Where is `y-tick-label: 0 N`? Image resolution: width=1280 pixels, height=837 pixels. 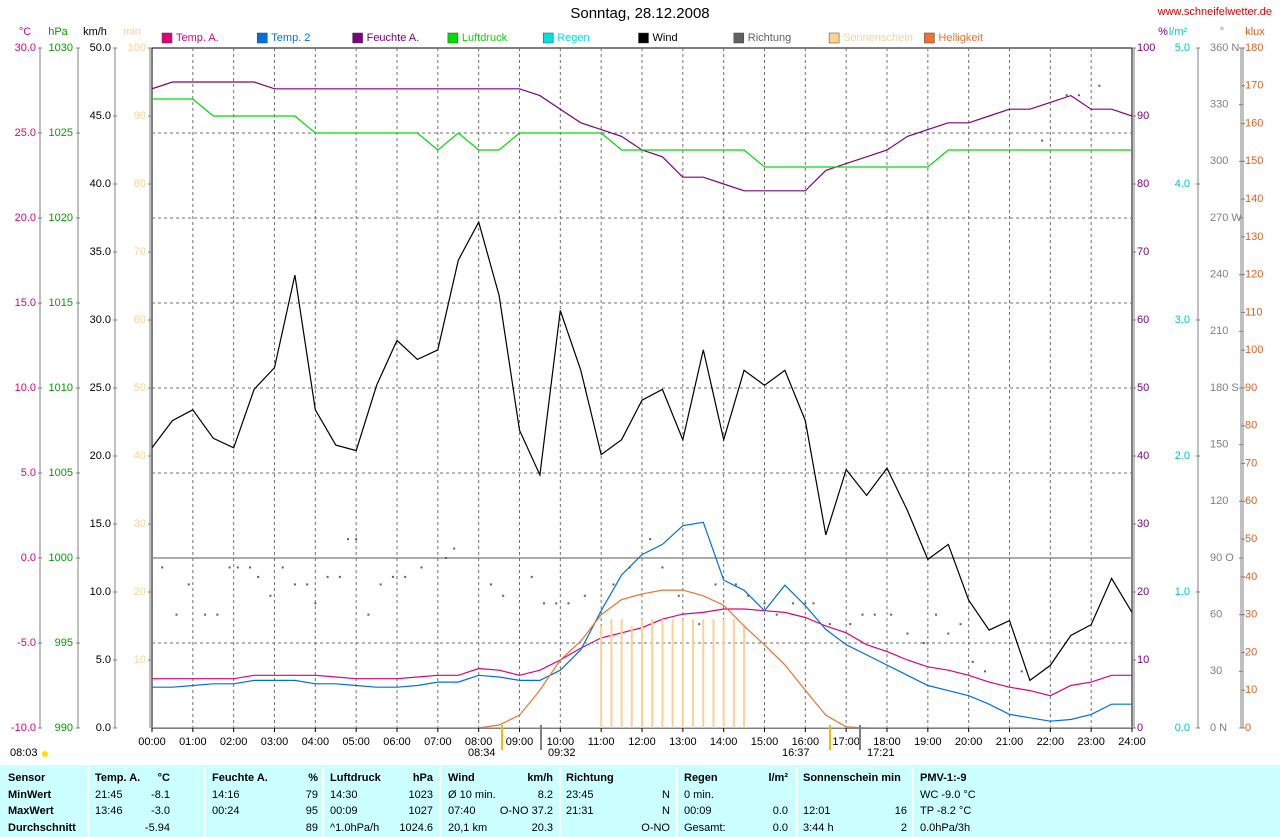
y-tick-label: 0 N is located at coordinates (1218, 728).